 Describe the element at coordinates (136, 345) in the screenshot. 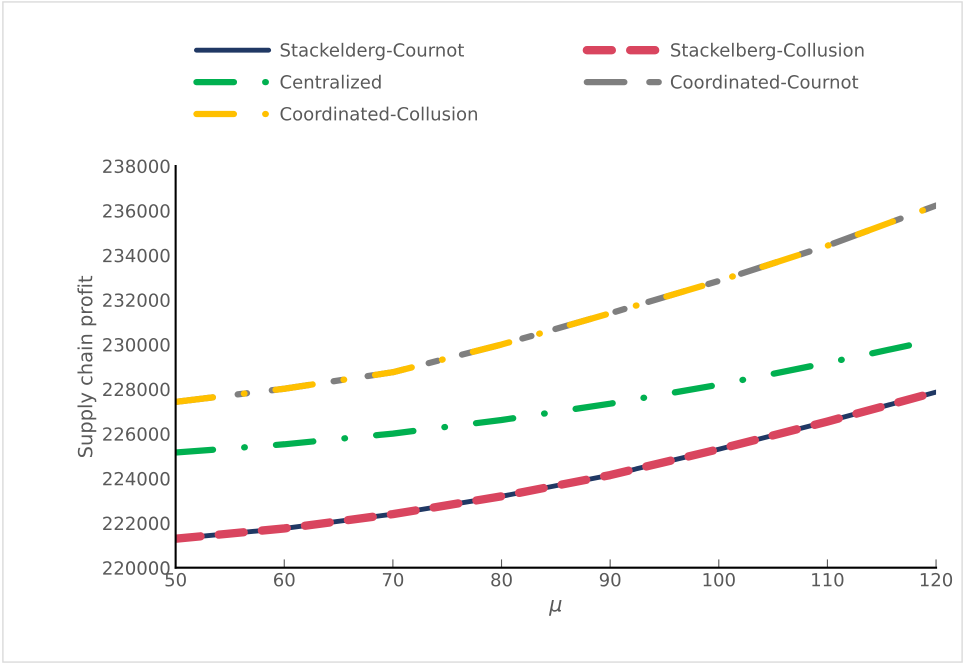

I see `y-tick-label: 230000` at that location.